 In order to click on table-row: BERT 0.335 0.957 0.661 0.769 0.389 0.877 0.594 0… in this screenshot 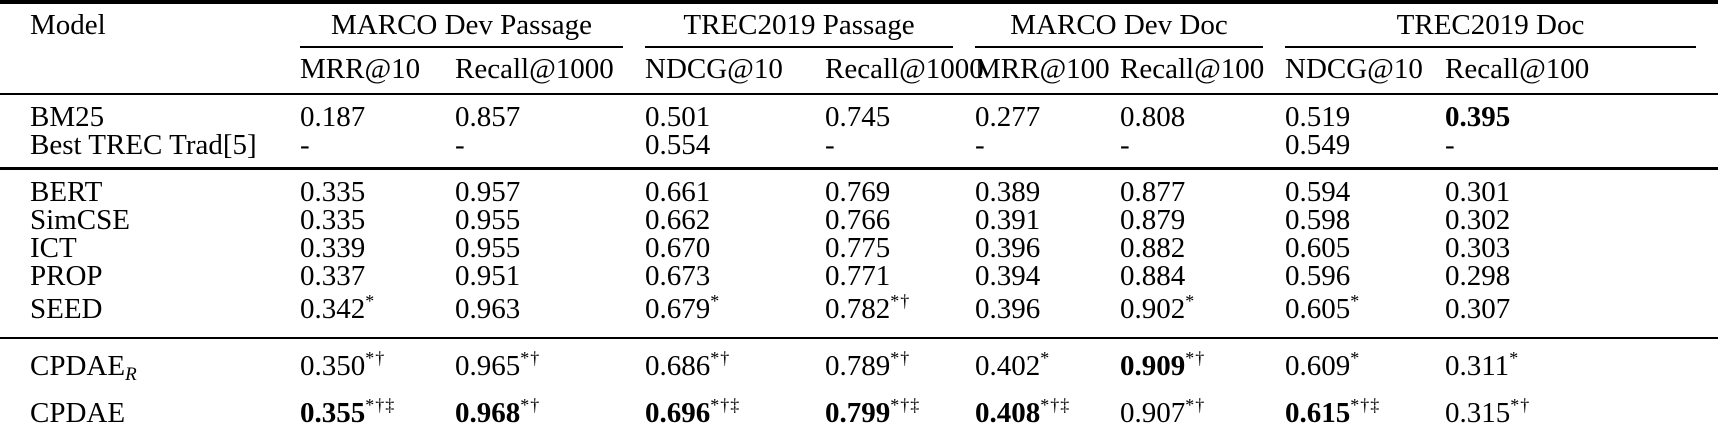, I will do `click(859, 187)`.